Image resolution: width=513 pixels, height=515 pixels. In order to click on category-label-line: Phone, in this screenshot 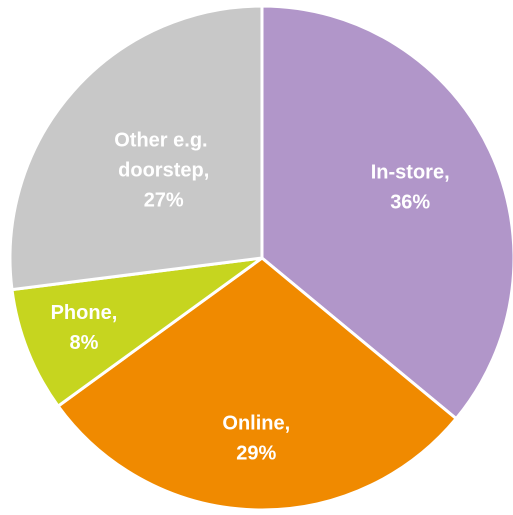, I will do `click(84, 313)`.